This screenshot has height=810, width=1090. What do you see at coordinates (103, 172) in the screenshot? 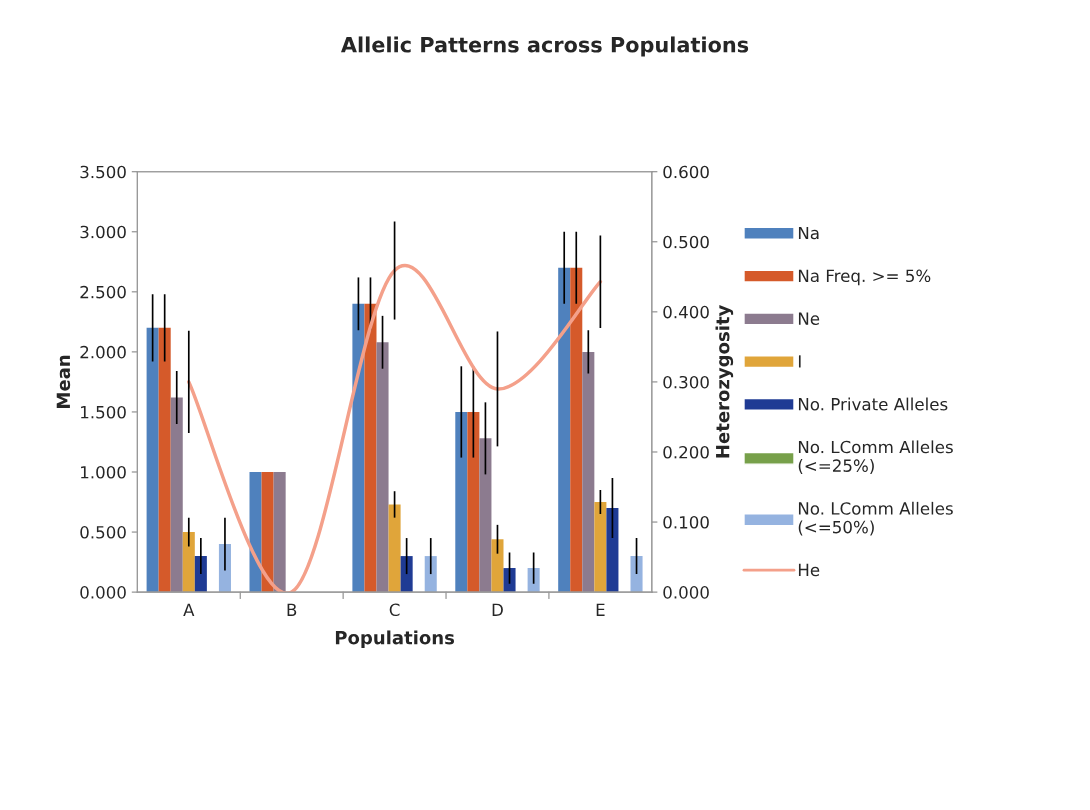
I see `y-tick-label: 3.500` at bounding box center [103, 172].